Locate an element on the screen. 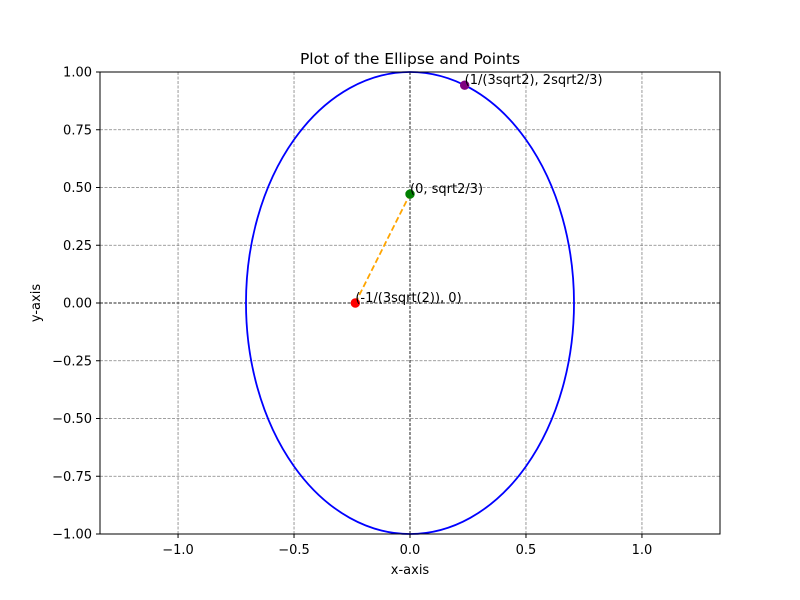 The image size is (800, 600). x-tick-label: 0.5 is located at coordinates (526, 550).